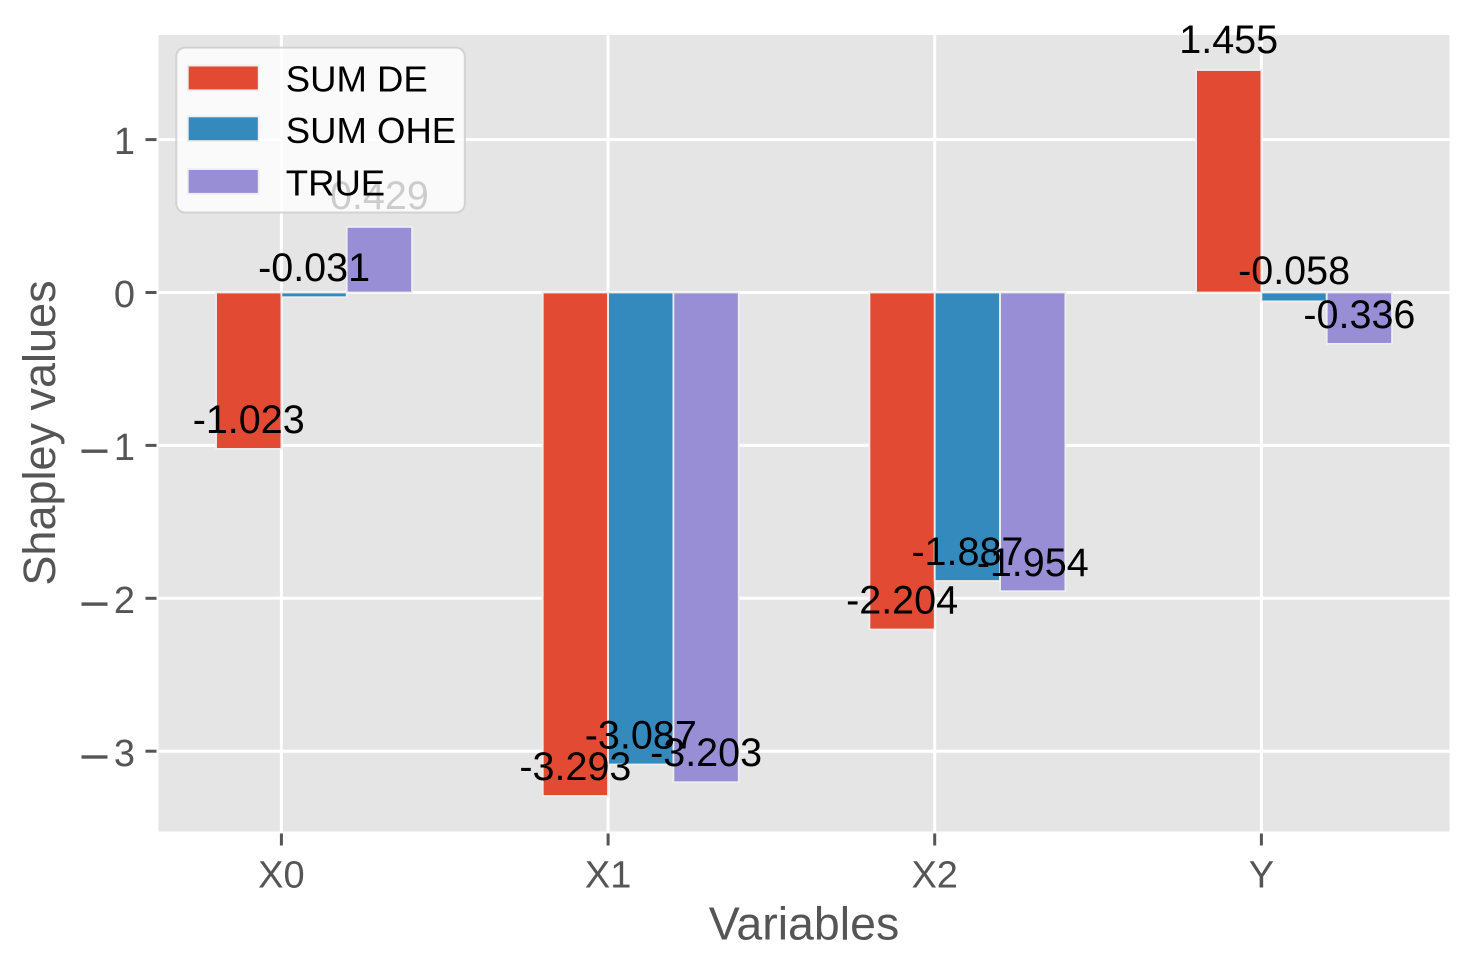 Image resolution: width=1475 pixels, height=977 pixels. What do you see at coordinates (249, 420) in the screenshot?
I see `svg-text: -1.023` at bounding box center [249, 420].